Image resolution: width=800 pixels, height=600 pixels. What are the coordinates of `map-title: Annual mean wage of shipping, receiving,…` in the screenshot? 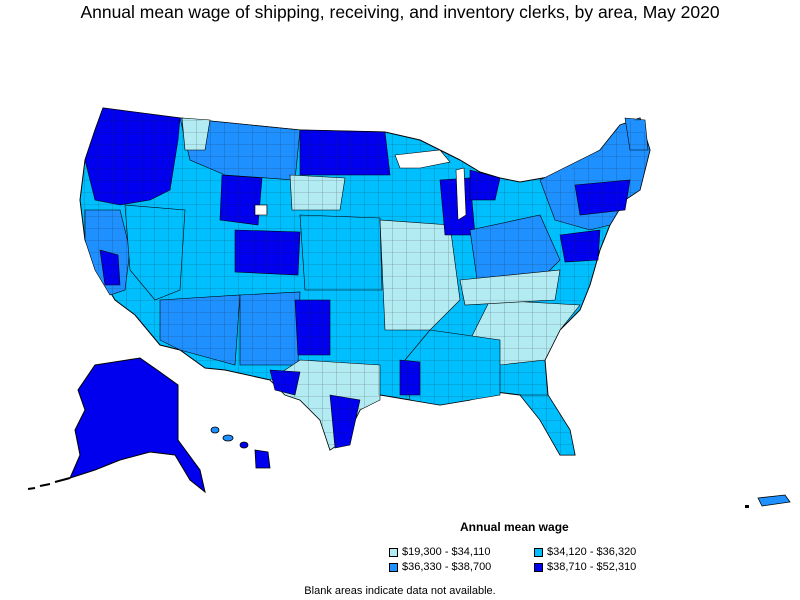 It's located at (400, 12).